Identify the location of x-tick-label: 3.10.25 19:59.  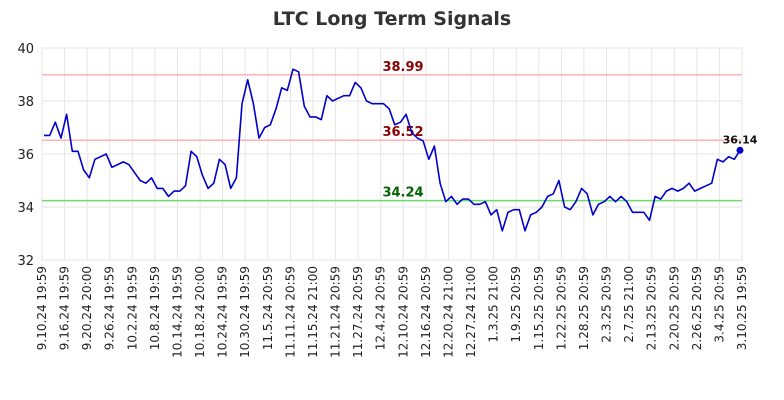
(742, 308).